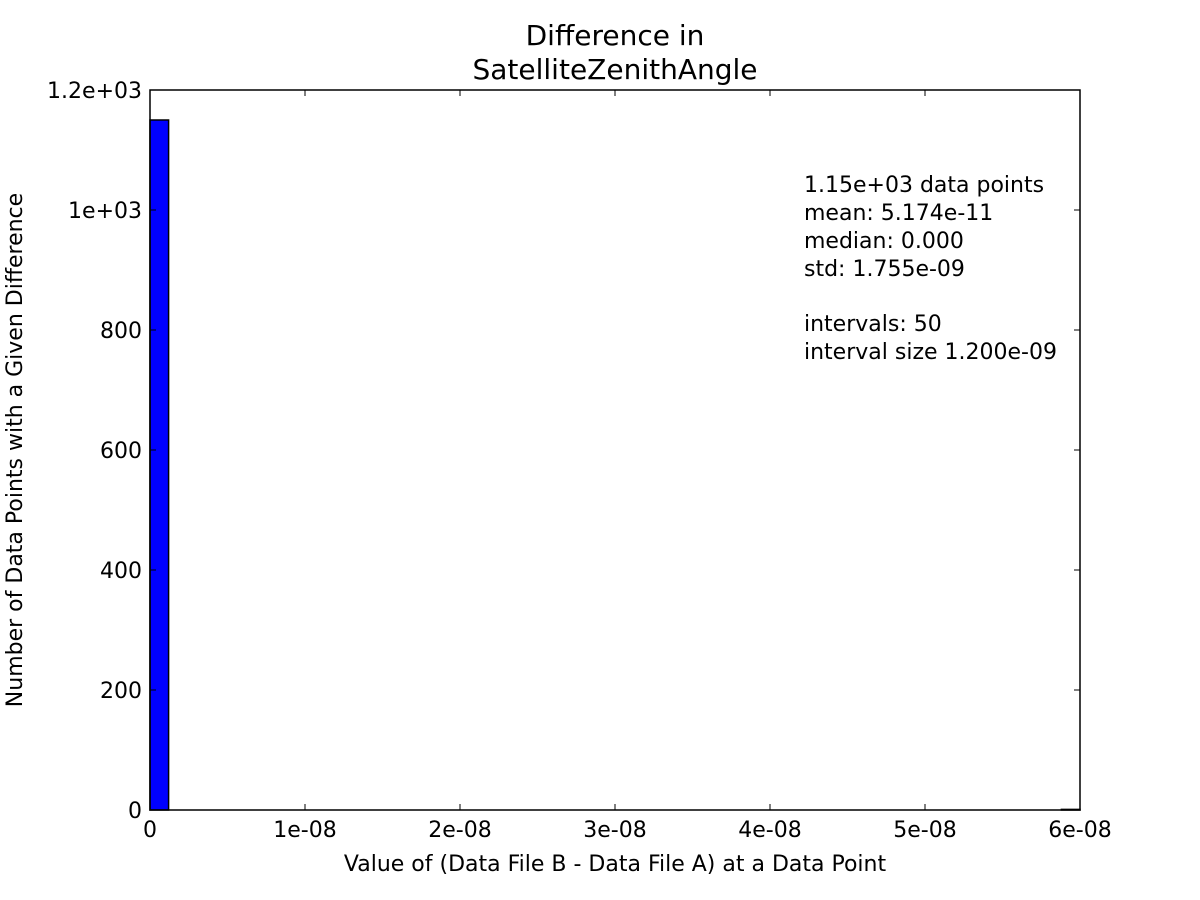 This screenshot has width=1200, height=900. I want to click on x-tick-label: 0, so click(150, 830).